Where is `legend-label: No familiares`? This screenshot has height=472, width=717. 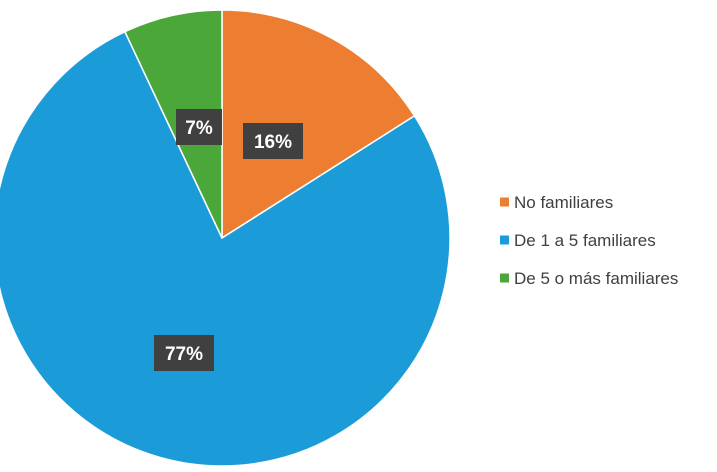
legend-label: No familiares is located at coordinates (563, 202).